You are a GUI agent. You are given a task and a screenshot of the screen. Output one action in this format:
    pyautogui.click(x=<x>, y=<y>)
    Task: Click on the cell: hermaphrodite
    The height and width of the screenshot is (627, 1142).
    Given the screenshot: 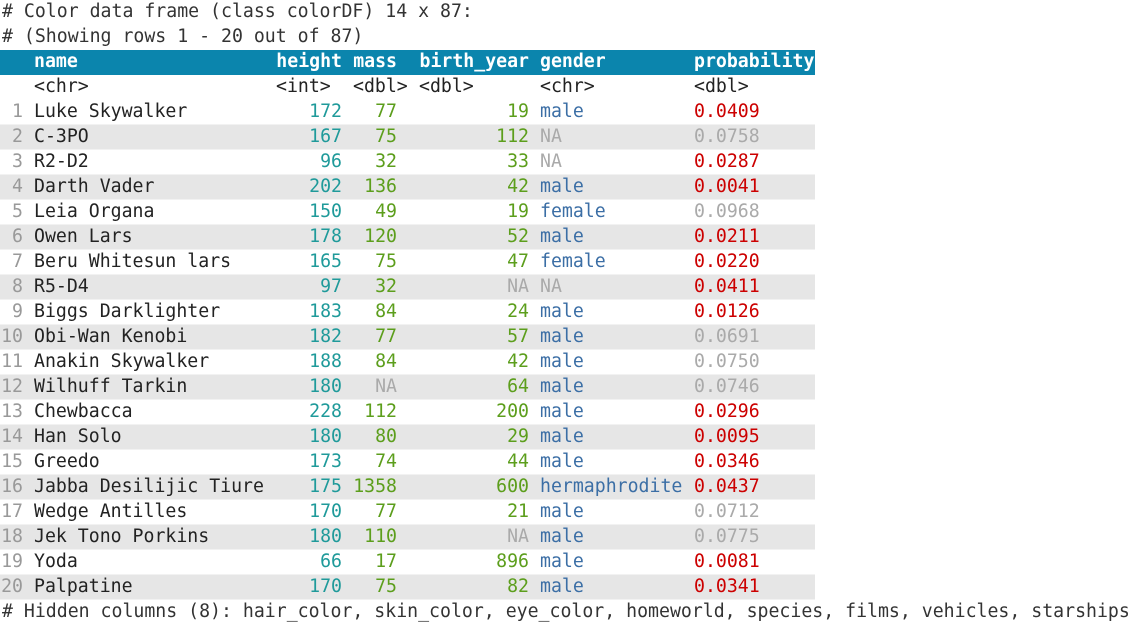 What is the action you would take?
    pyautogui.click(x=611, y=486)
    